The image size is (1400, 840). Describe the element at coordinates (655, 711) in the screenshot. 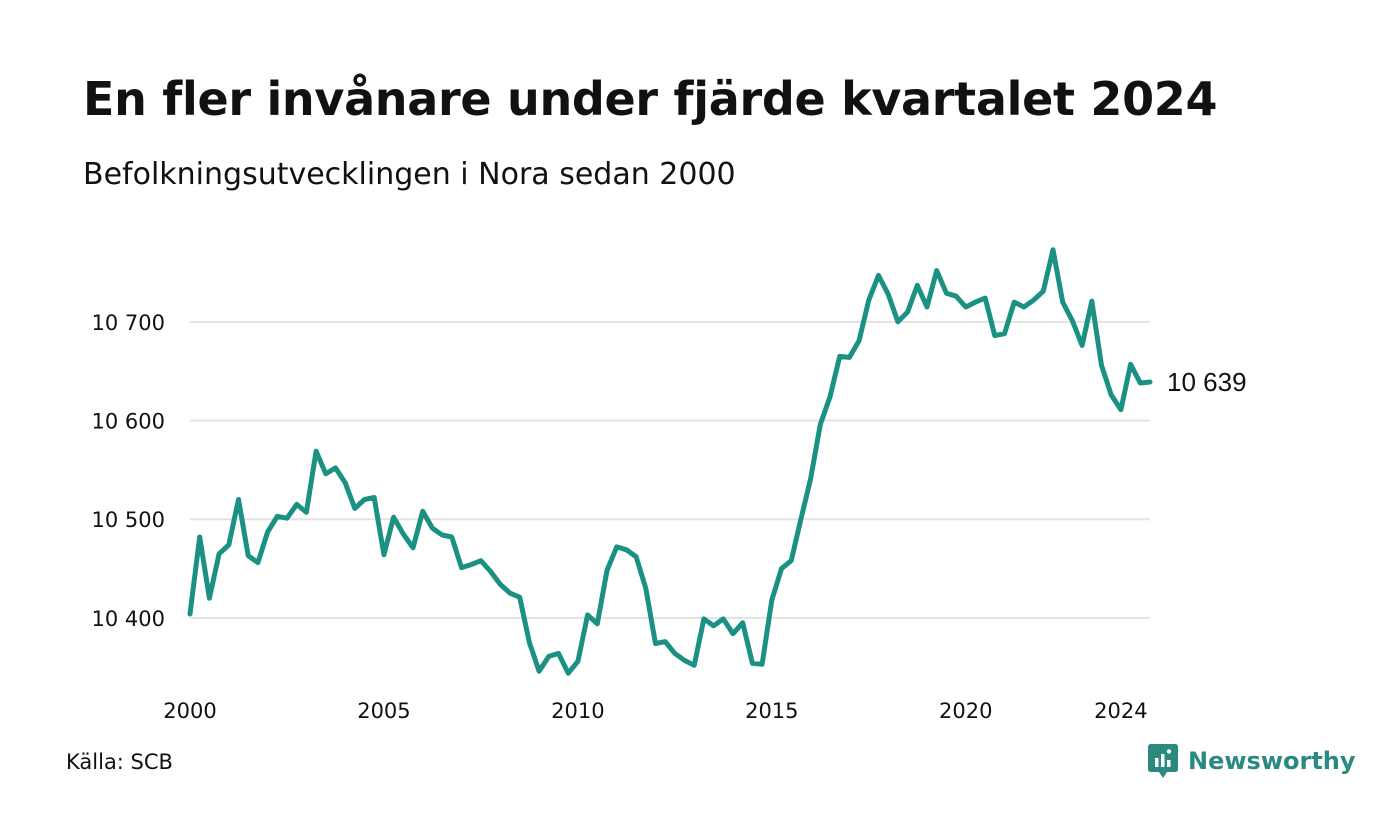

I see `x-axis-labels: 2000 2005 2010 2015 2020 2024` at that location.